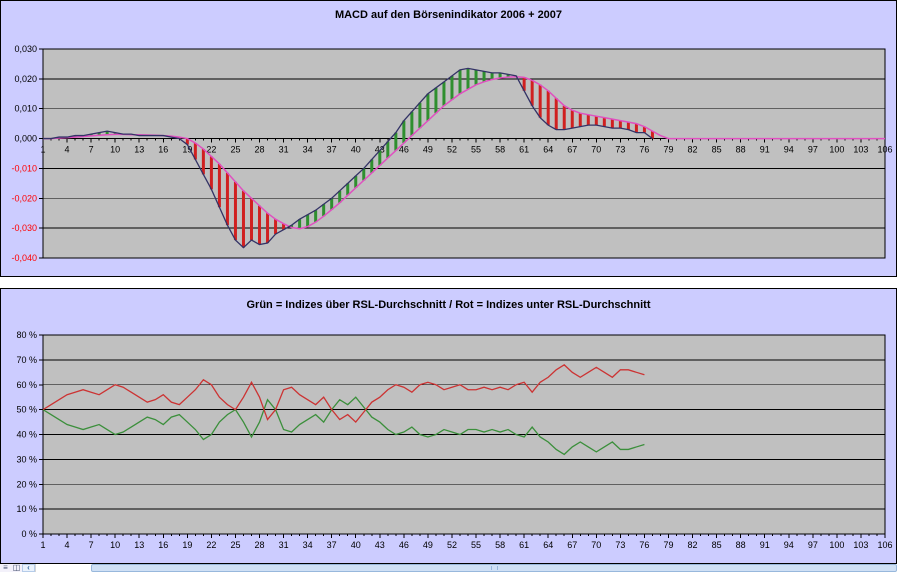 The width and height of the screenshot is (903, 572). I want to click on y-tick-label: 0 %, so click(29, 534).